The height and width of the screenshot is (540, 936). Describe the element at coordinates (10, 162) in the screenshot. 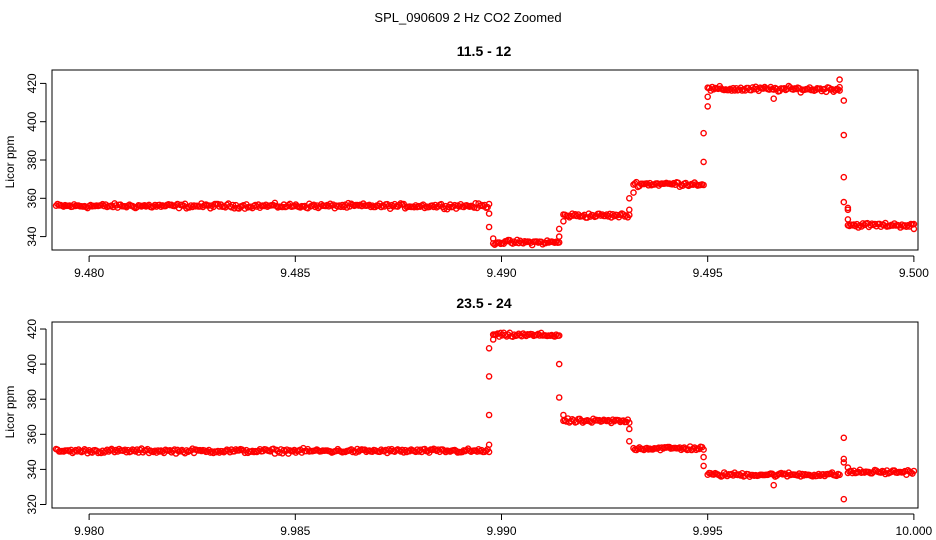

I see `panel-1-y-axis-label: Licor ppm` at that location.